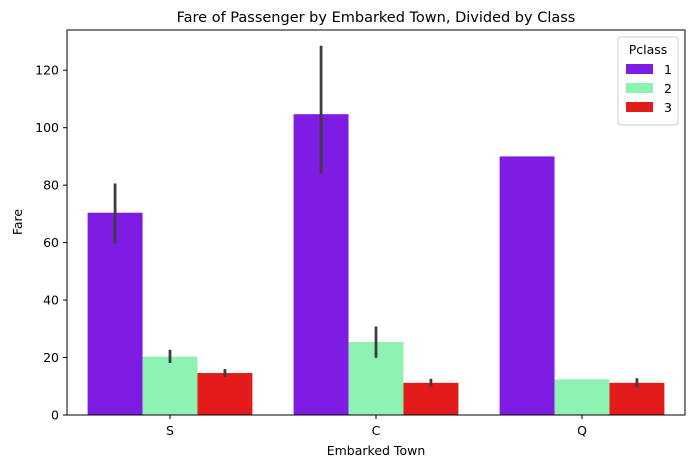  Describe the element at coordinates (582, 430) in the screenshot. I see `x-tick-label-Q: Q` at that location.